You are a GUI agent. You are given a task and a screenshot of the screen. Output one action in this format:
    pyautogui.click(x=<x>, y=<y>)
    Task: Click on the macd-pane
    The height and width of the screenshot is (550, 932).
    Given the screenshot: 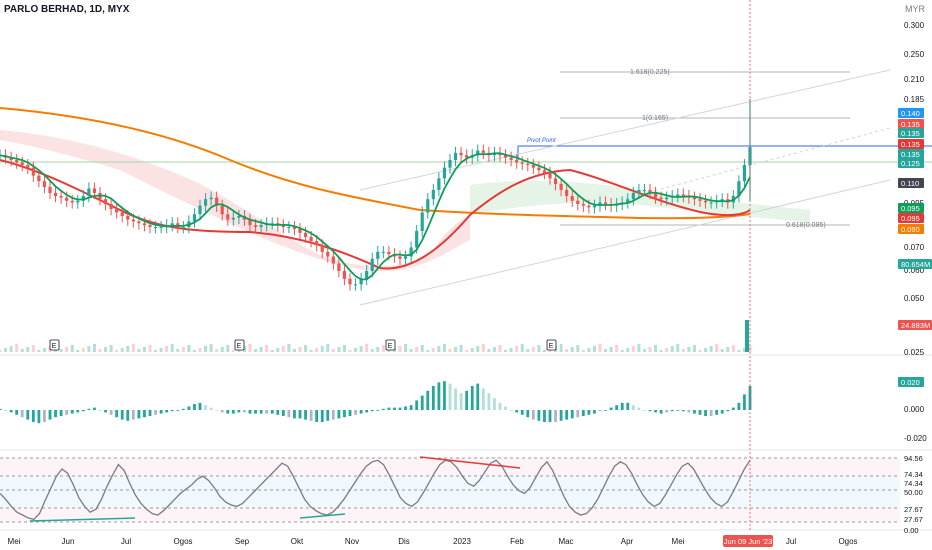 What is the action you would take?
    pyautogui.click(x=376, y=402)
    